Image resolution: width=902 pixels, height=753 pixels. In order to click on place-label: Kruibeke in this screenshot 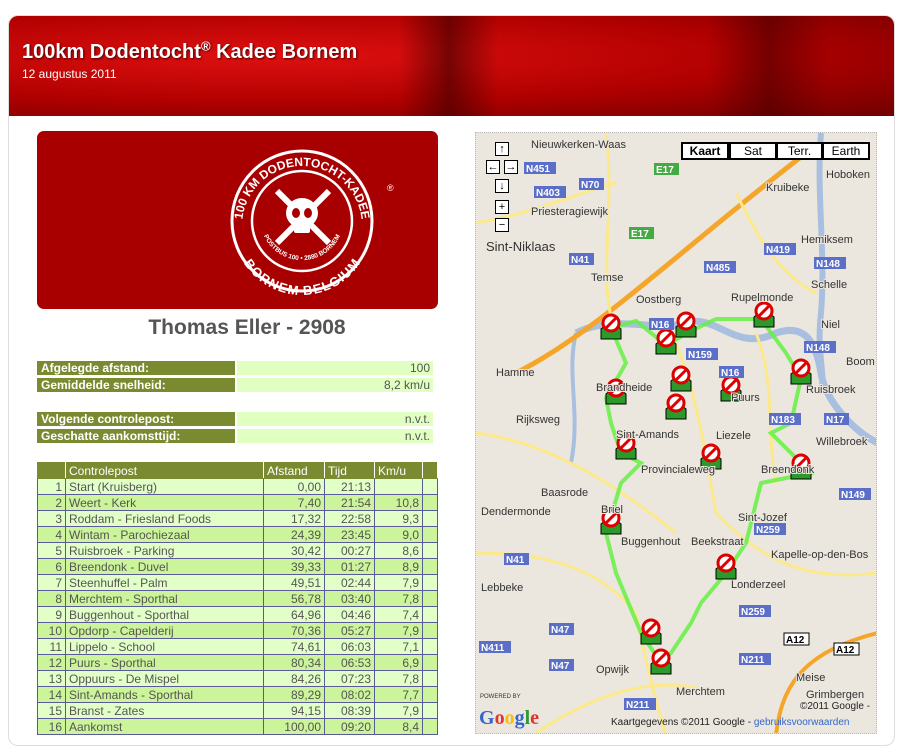, I will do `click(787, 188)`.